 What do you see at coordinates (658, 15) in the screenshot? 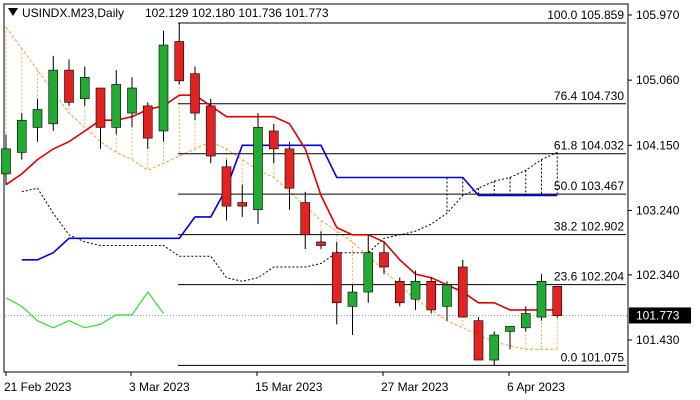
I see `price-tick-label: 105.970` at bounding box center [658, 15].